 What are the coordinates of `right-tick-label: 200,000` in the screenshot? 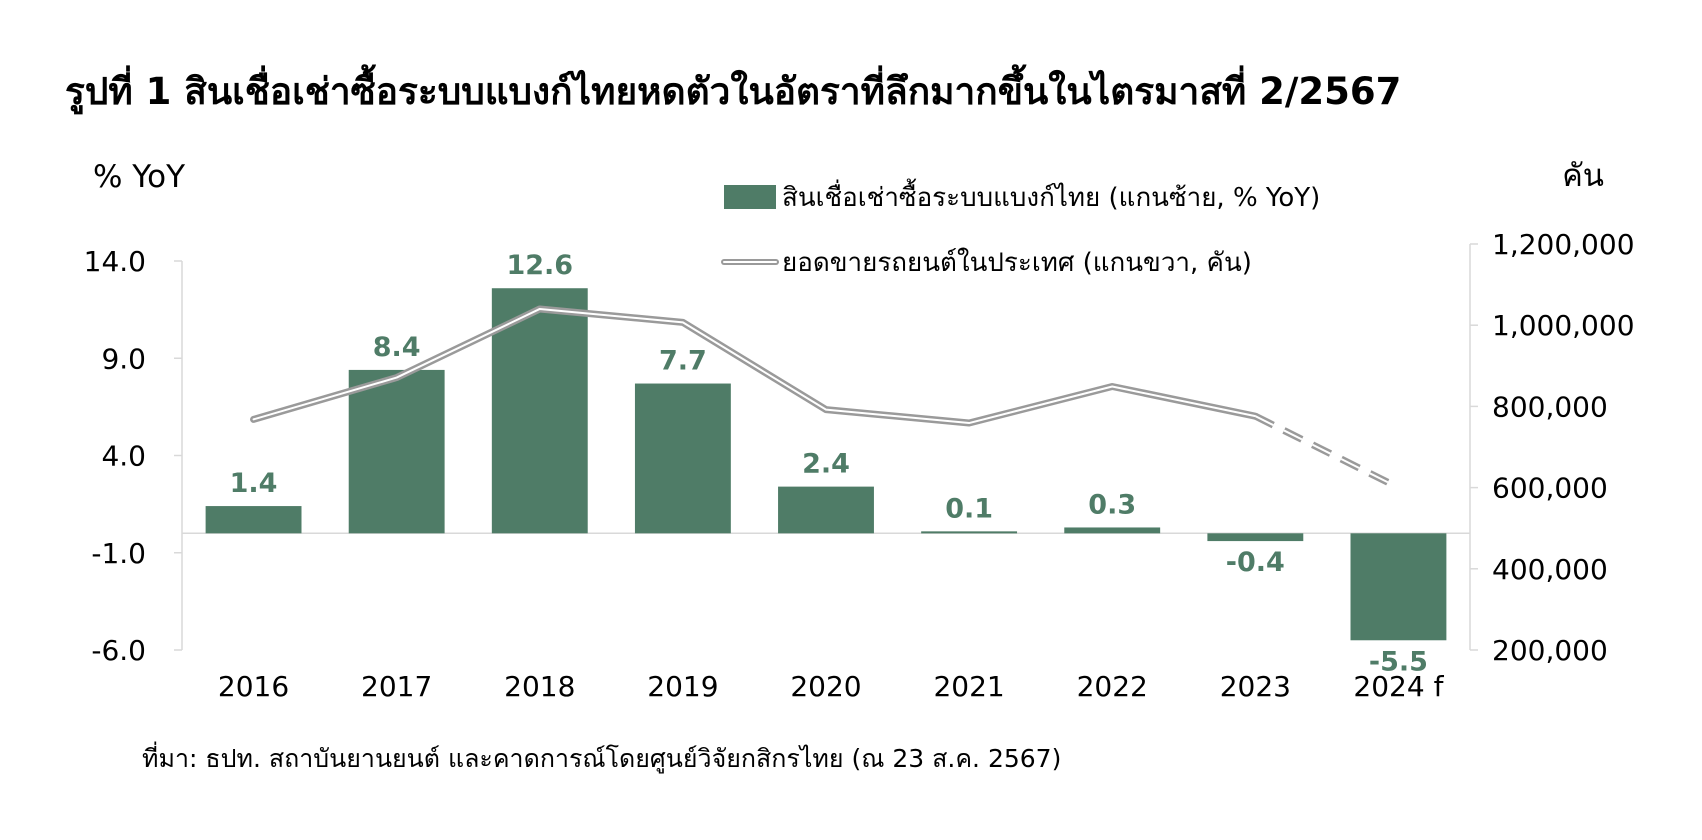 It's located at (1550, 650).